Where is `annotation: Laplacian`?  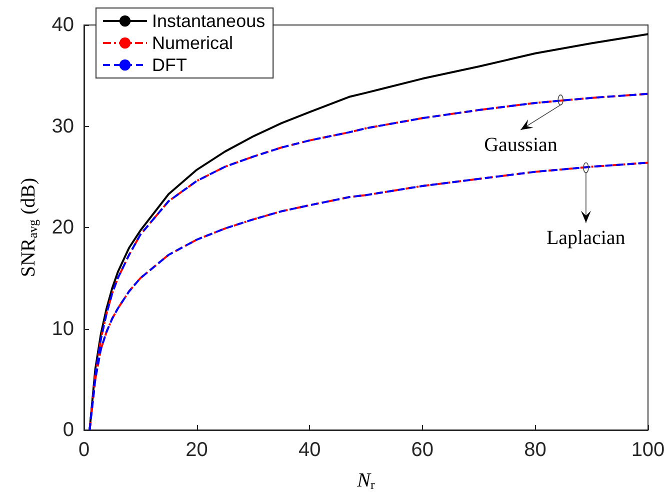
annotation: Laplacian is located at coordinates (586, 238).